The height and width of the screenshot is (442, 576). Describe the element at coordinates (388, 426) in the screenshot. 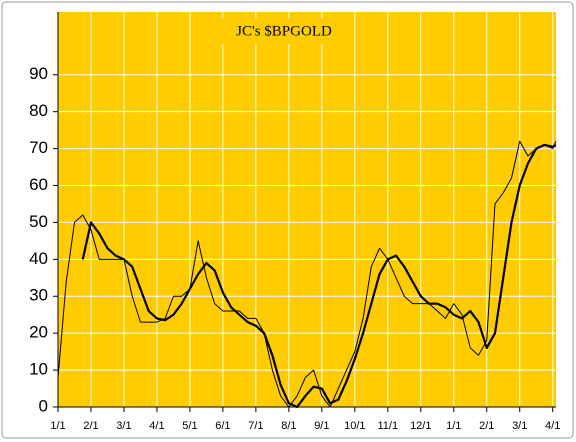

I see `x-tick-label: 11/1` at that location.